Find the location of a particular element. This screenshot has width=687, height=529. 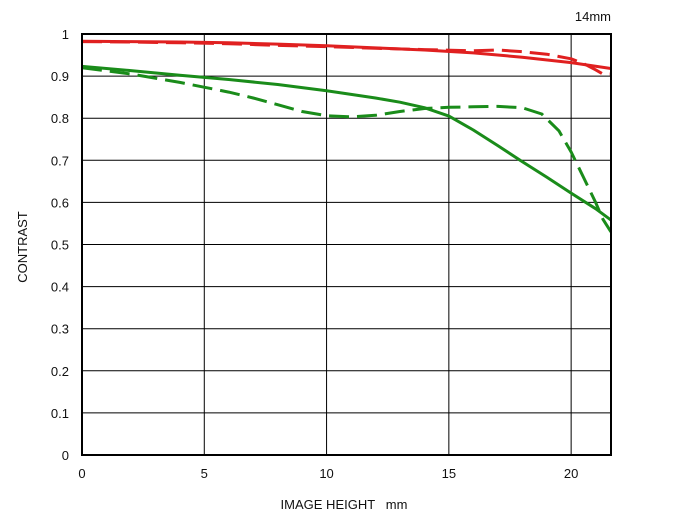

x-axis-label: IMAGE HEIGHT mm is located at coordinates (344, 504).